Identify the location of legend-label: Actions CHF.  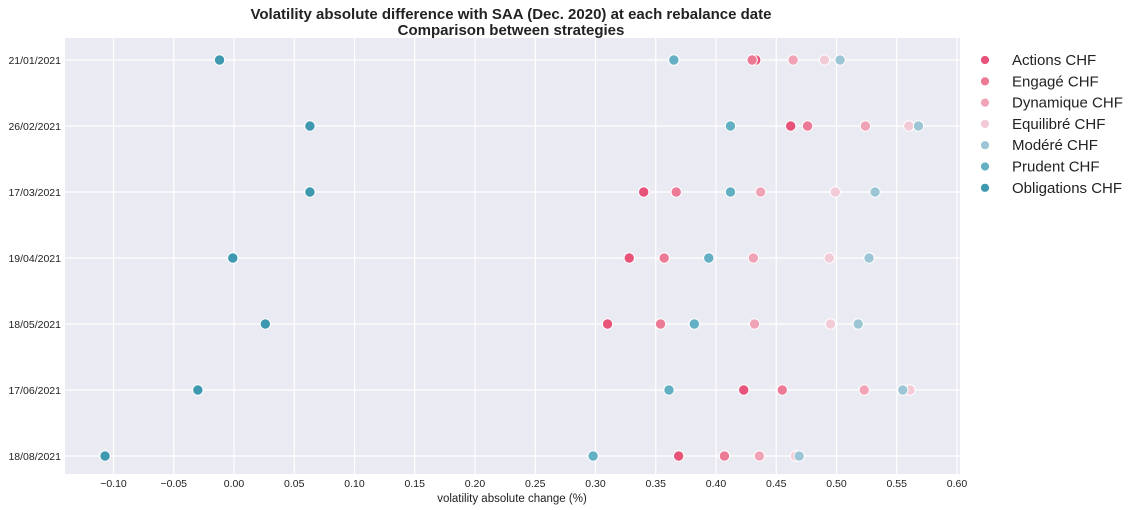
(1054, 60).